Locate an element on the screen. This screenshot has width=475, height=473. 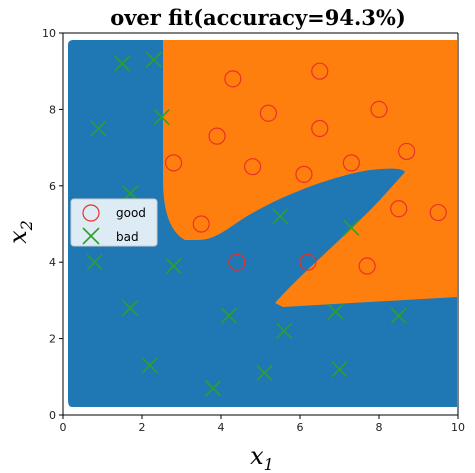
y-tick-label: 6 is located at coordinates (52, 186).